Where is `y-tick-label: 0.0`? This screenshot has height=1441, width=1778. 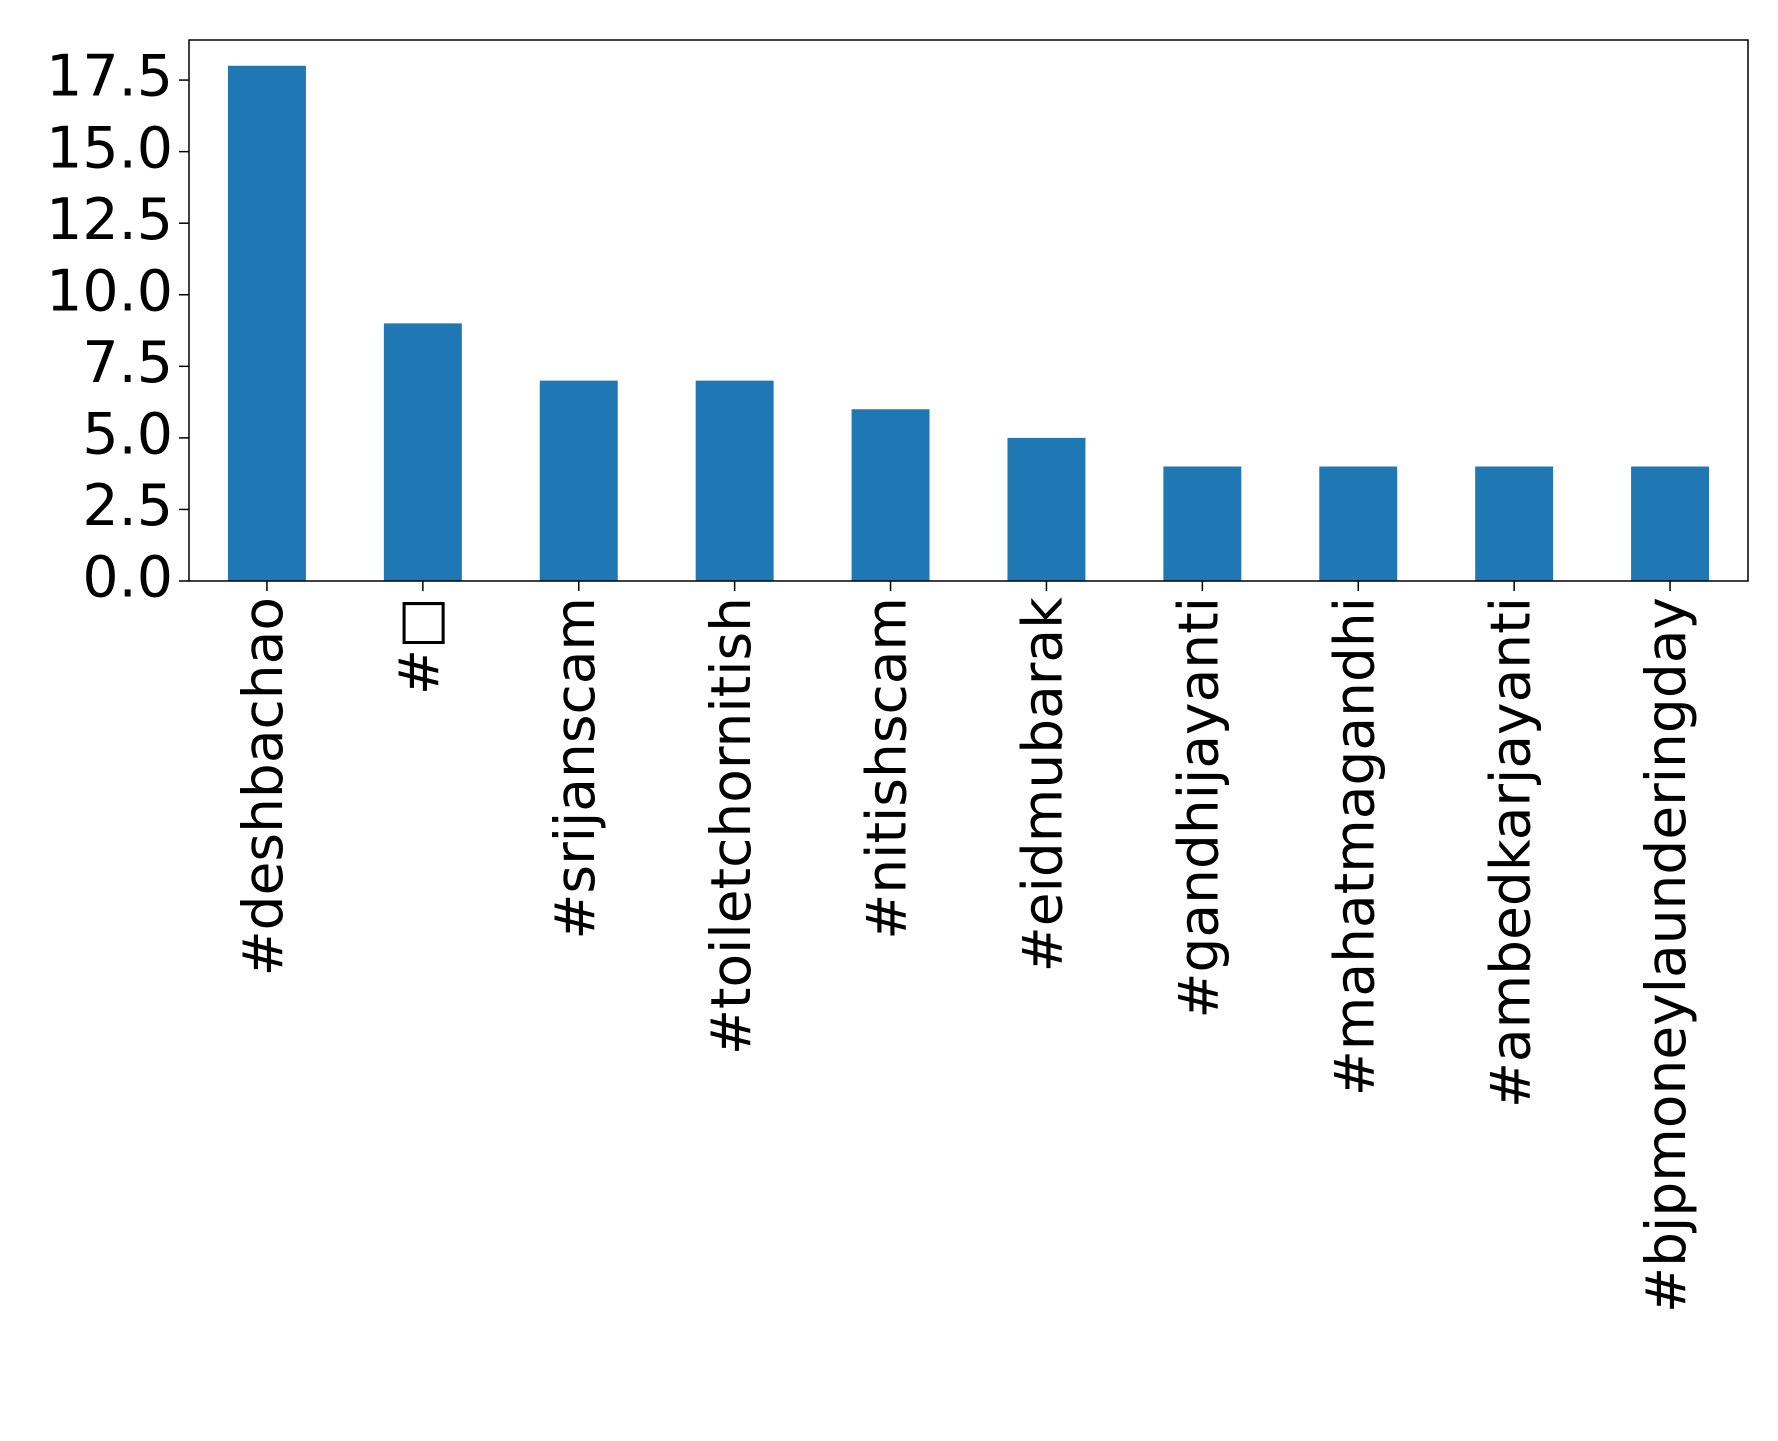 y-tick-label: 0.0 is located at coordinates (127, 578).